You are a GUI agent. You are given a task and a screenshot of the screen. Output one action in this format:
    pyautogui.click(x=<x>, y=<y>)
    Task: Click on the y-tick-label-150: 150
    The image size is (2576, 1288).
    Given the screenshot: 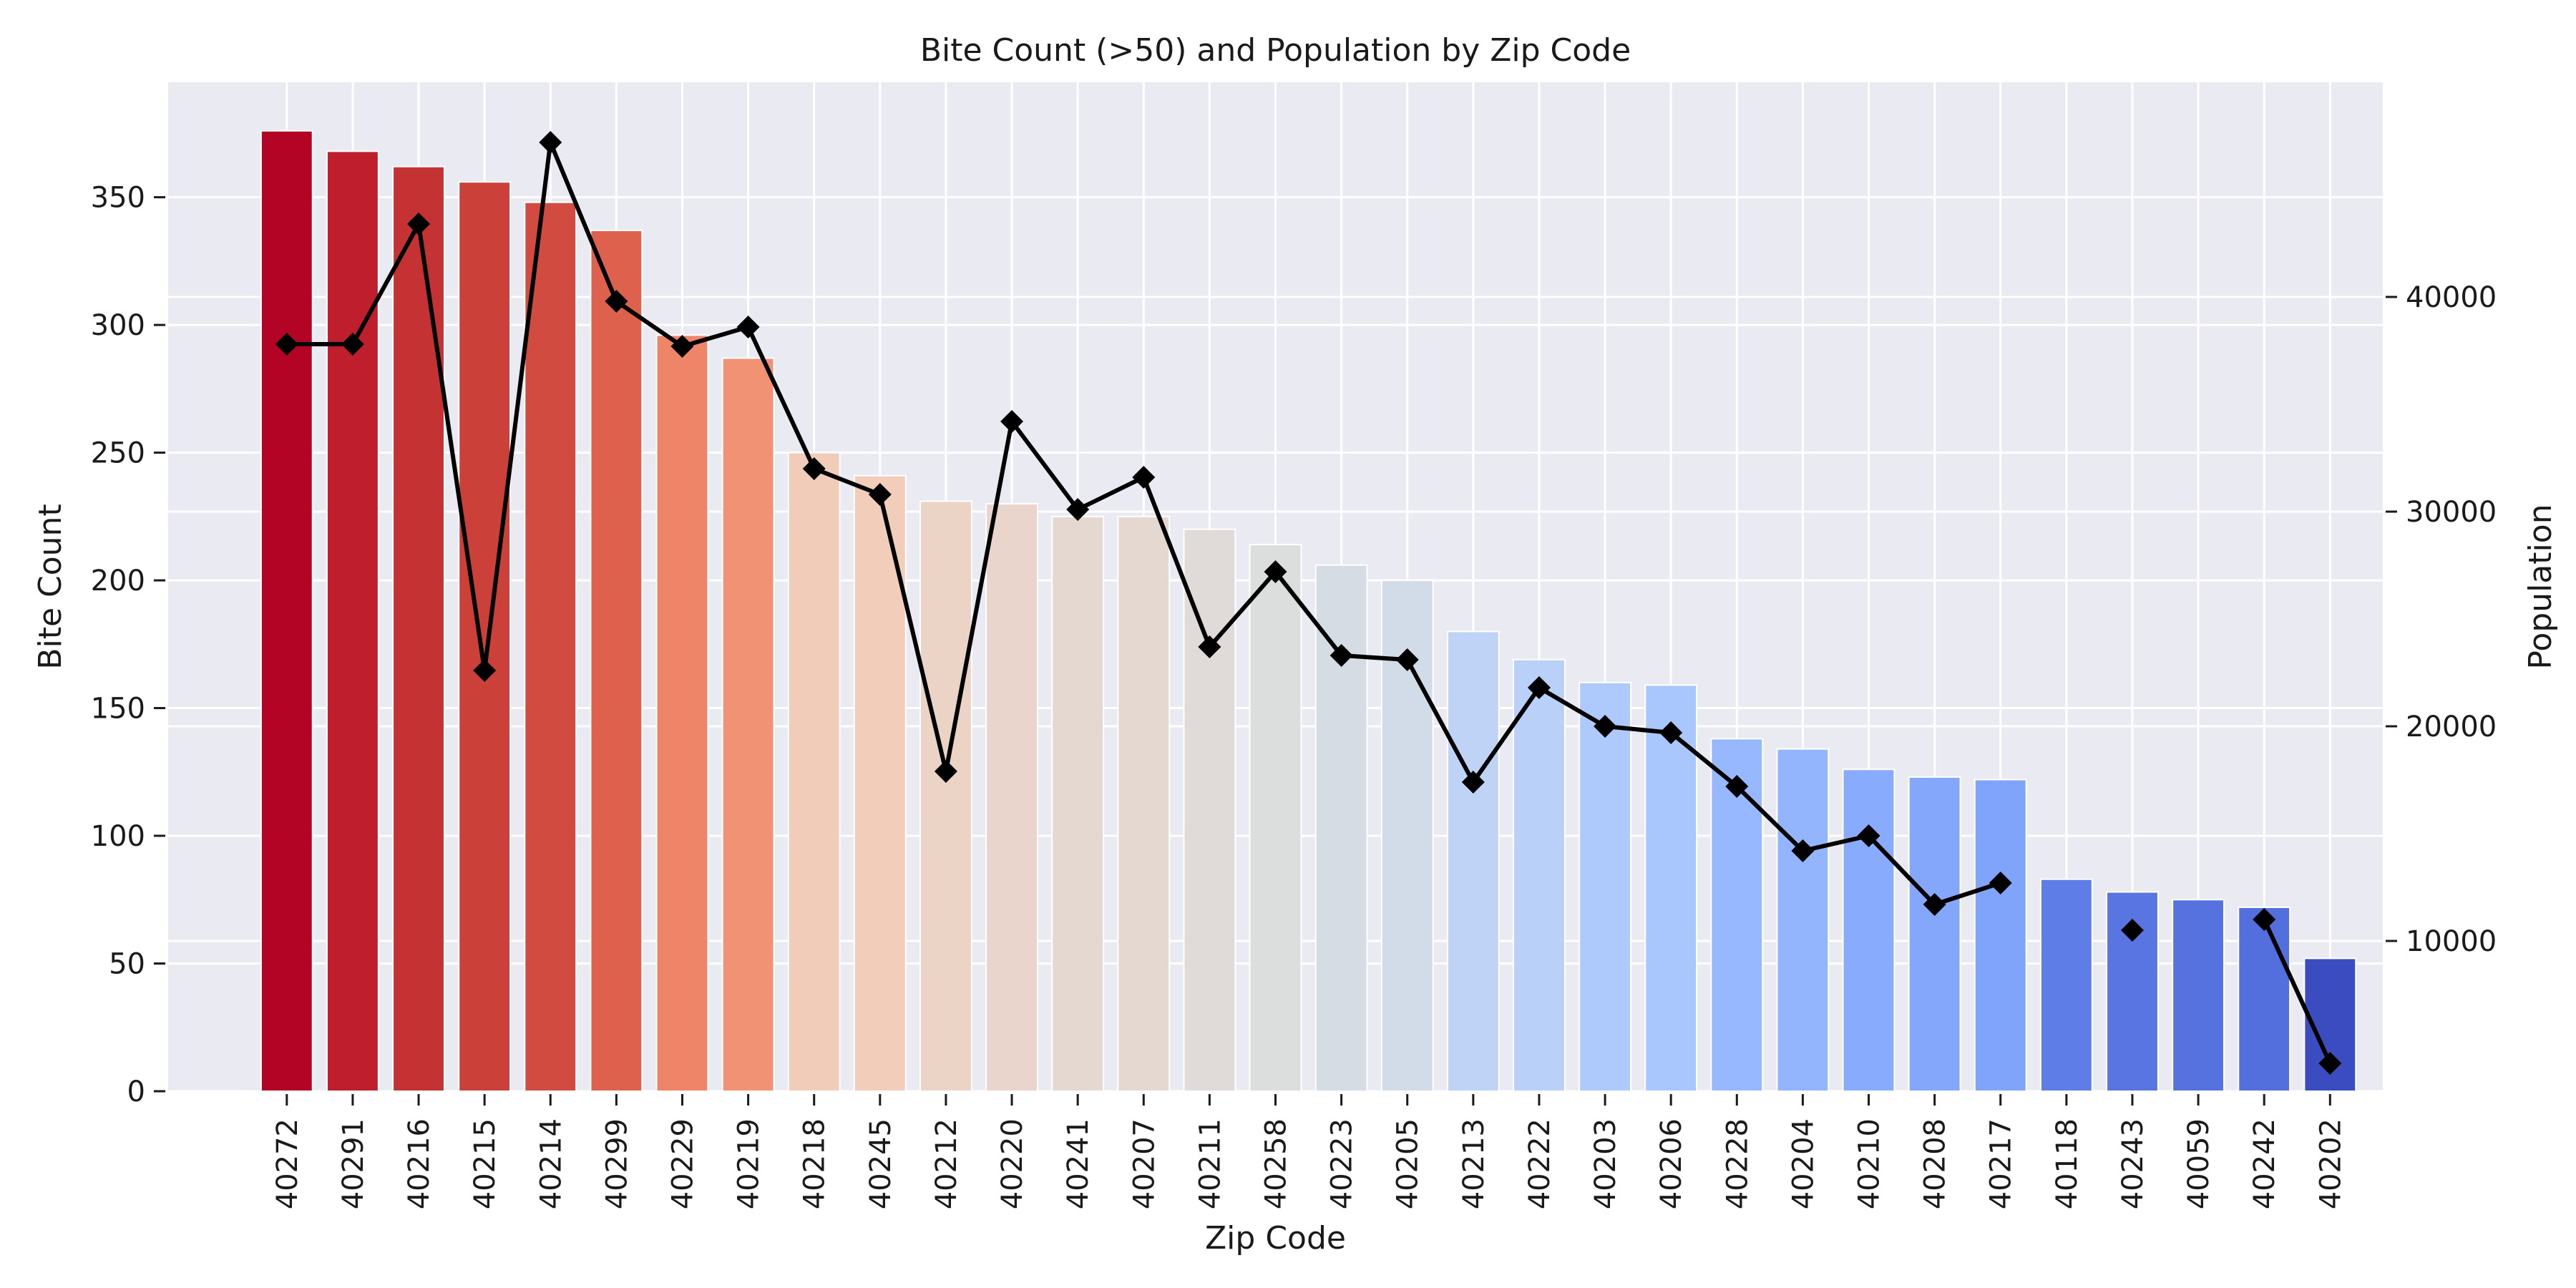 What is the action you would take?
    pyautogui.click(x=118, y=709)
    